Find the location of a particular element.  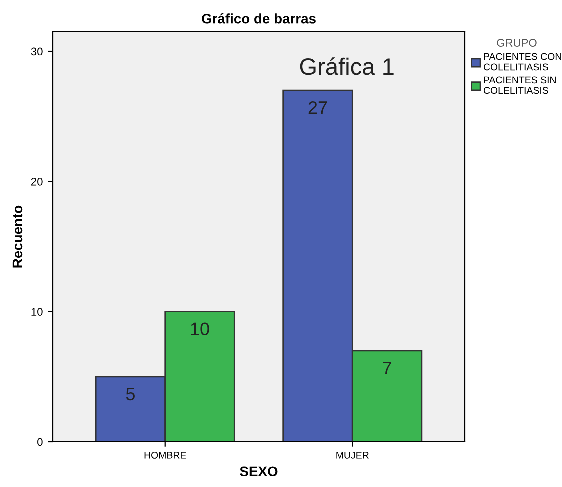

x-tick-label: HOMBRE is located at coordinates (165, 455).